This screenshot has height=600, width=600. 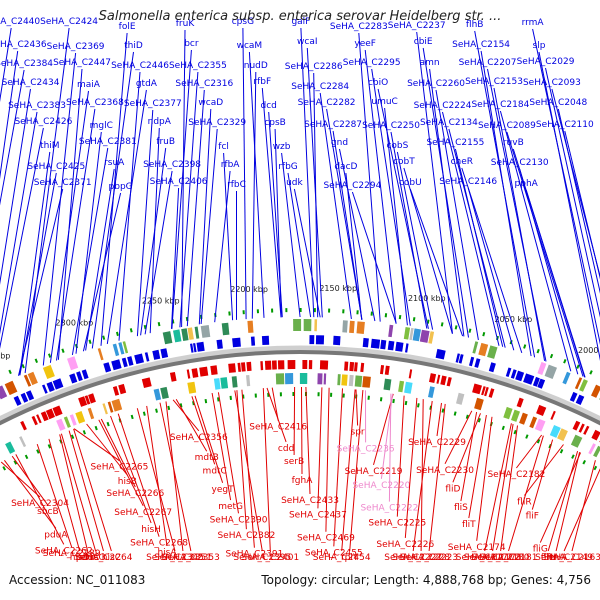 I want to click on gene-label: SeHA_C2225, so click(x=397, y=524).